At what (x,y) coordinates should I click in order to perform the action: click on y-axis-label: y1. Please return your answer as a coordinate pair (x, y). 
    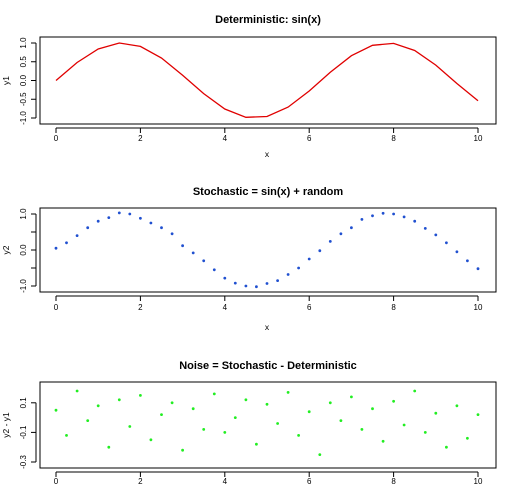
    Looking at the image, I should click on (6, 80).